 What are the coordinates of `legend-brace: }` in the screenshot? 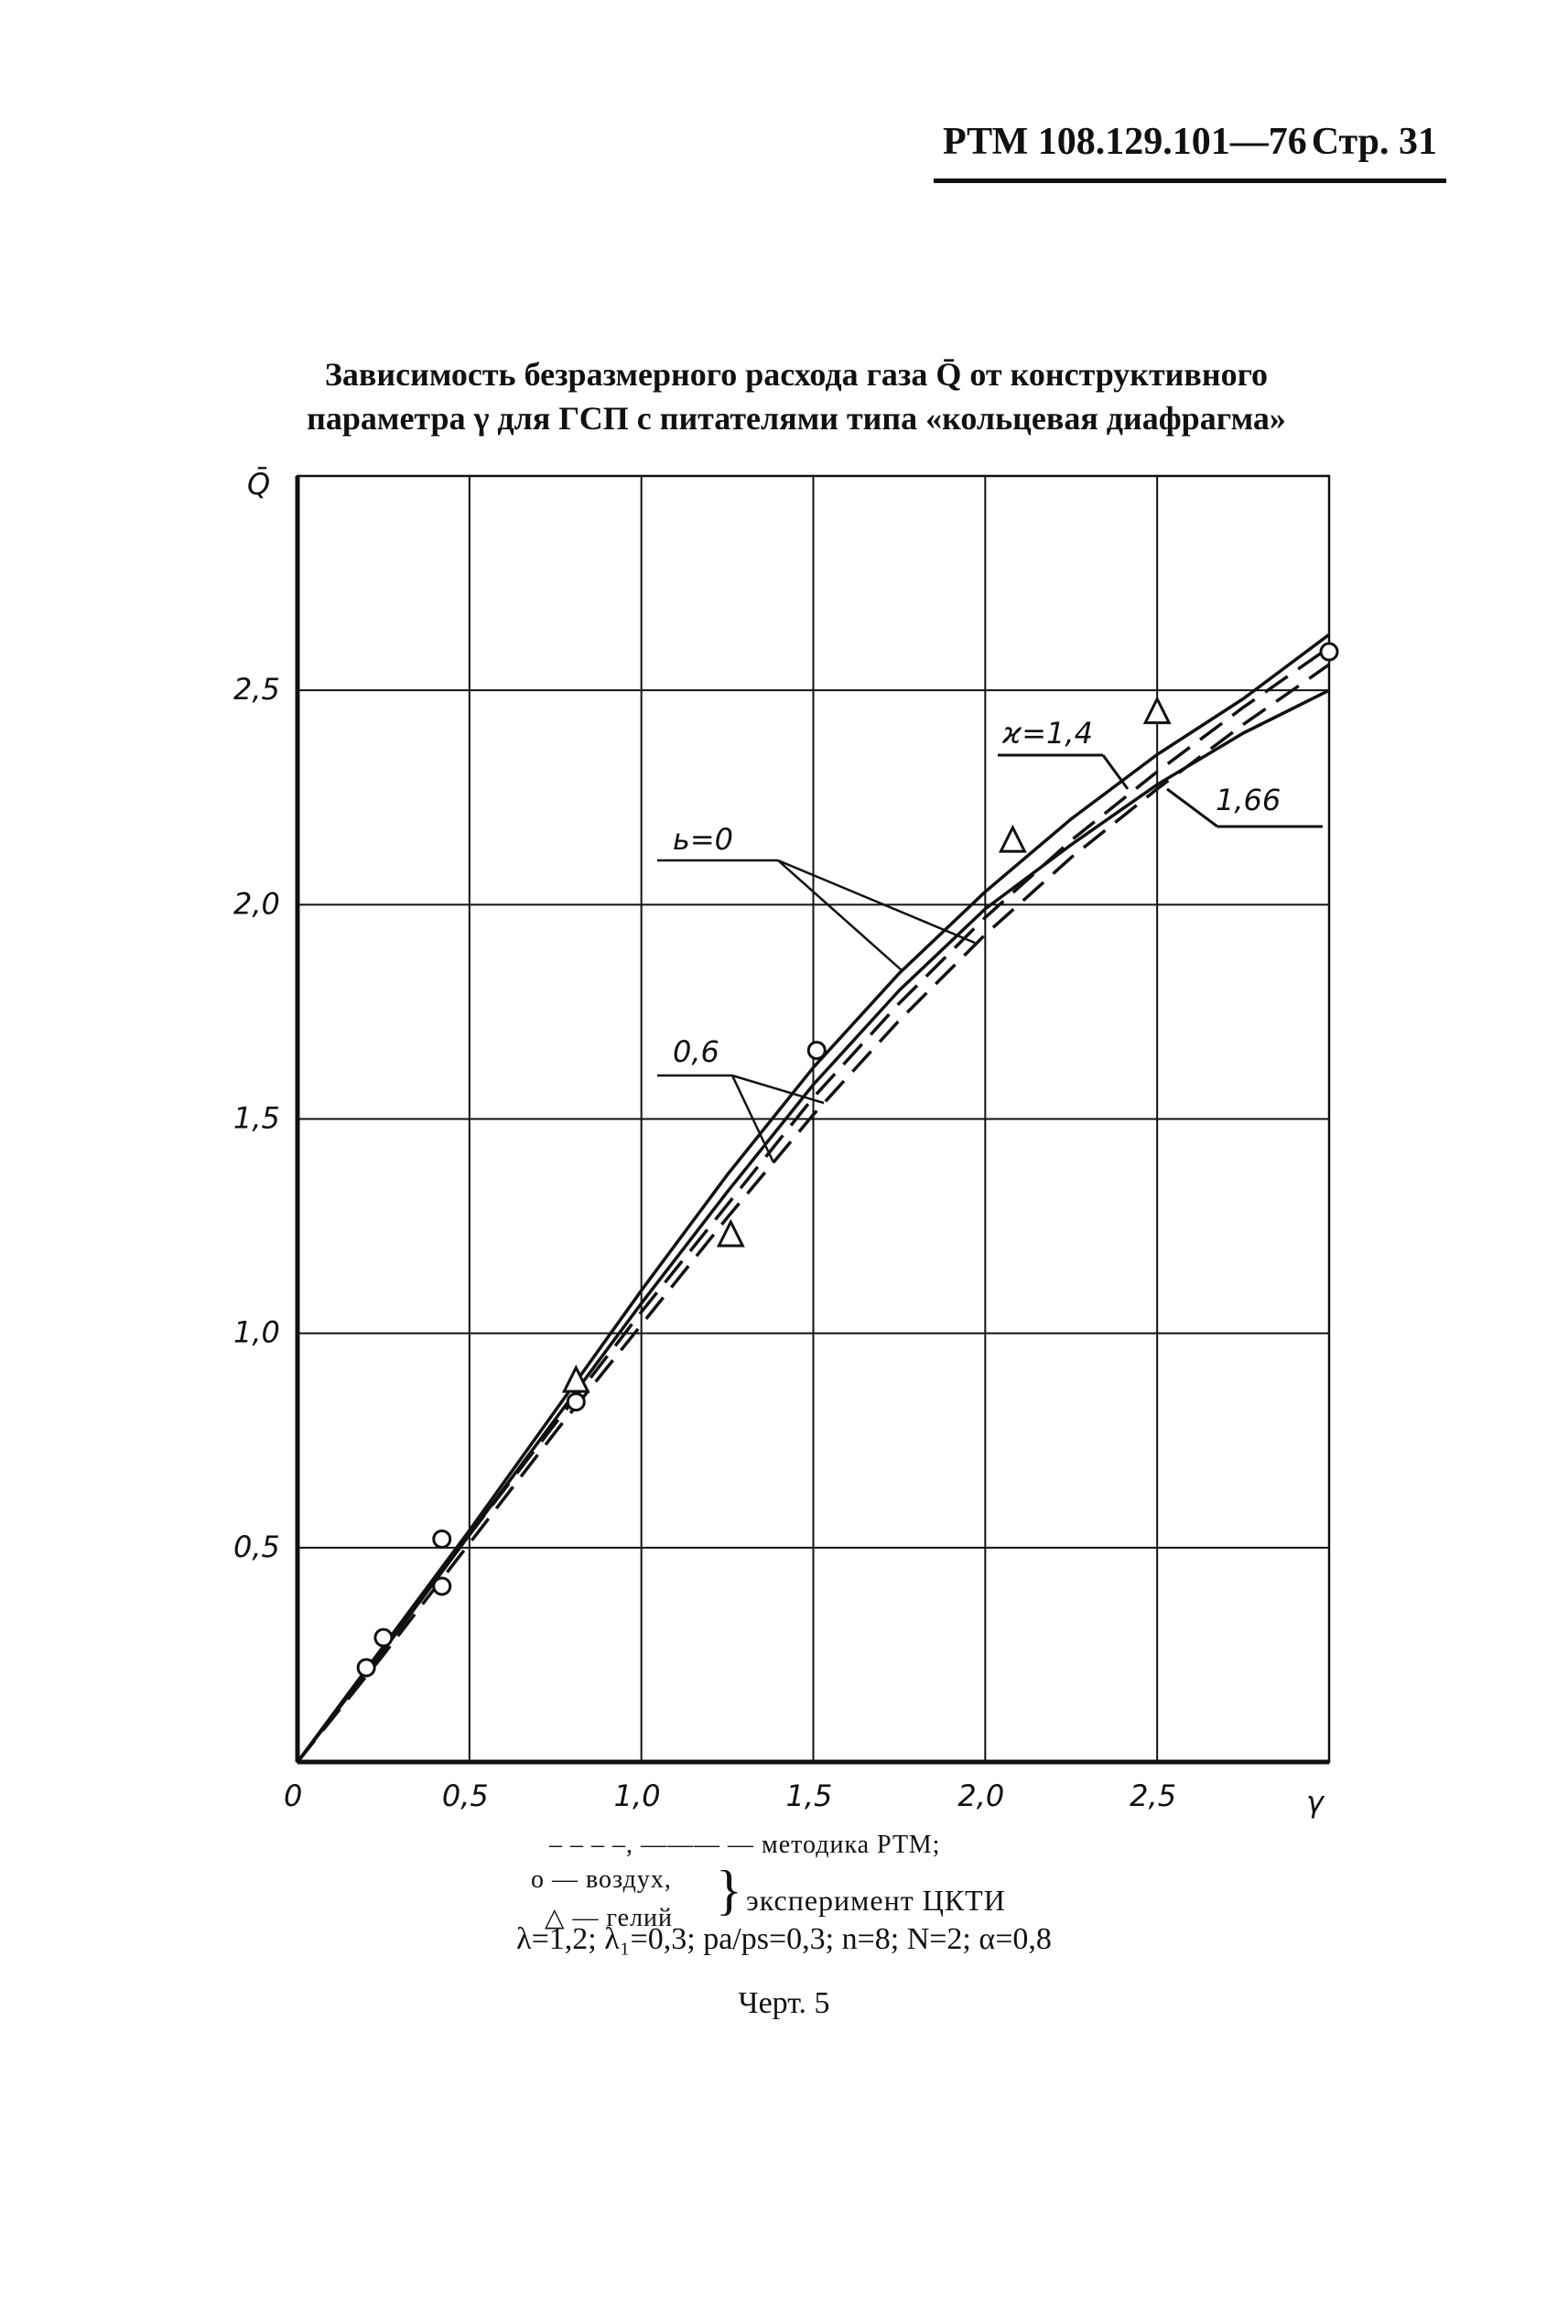 It's located at (730, 1890).